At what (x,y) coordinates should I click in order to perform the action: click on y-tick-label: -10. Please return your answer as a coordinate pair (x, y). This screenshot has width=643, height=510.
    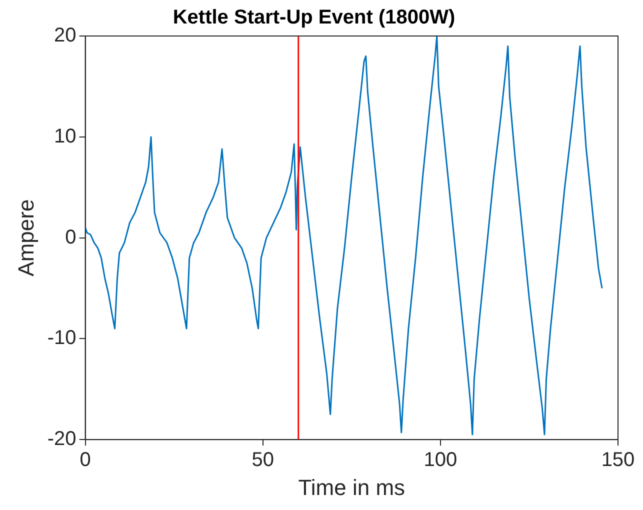
    Looking at the image, I should click on (61, 338).